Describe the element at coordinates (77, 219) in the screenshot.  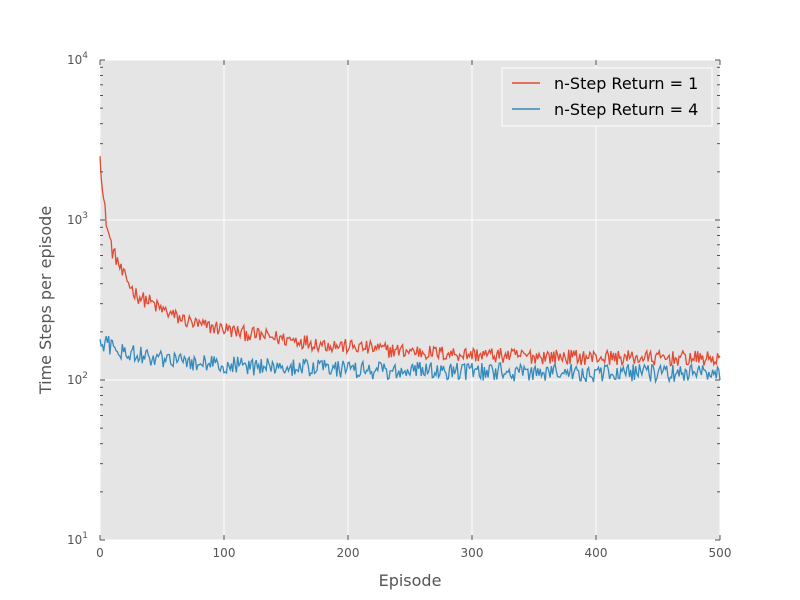
I see `y-tick-label: 10³` at that location.